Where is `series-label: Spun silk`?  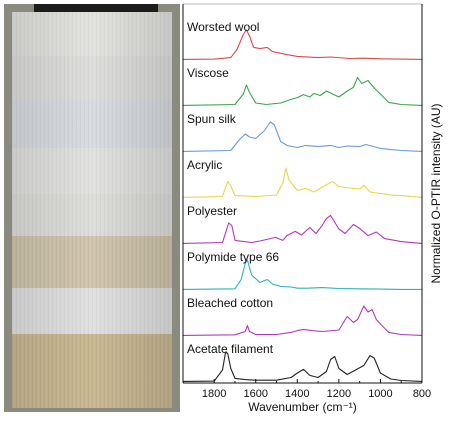
series-label: Spun silk is located at coordinates (212, 119).